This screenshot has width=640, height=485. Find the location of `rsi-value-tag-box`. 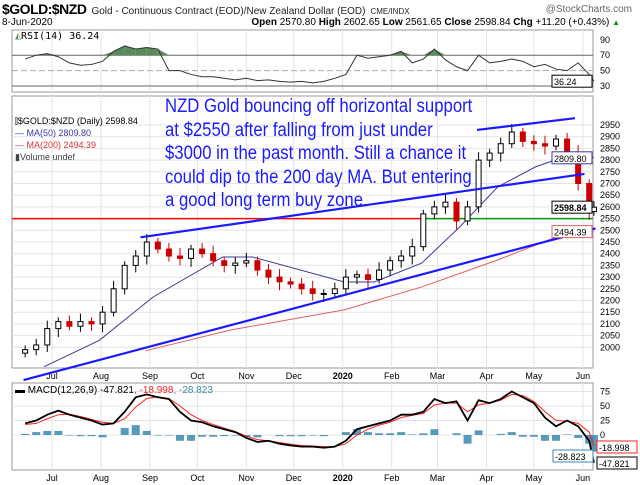

rsi-value-tag-box is located at coordinates (572, 81).